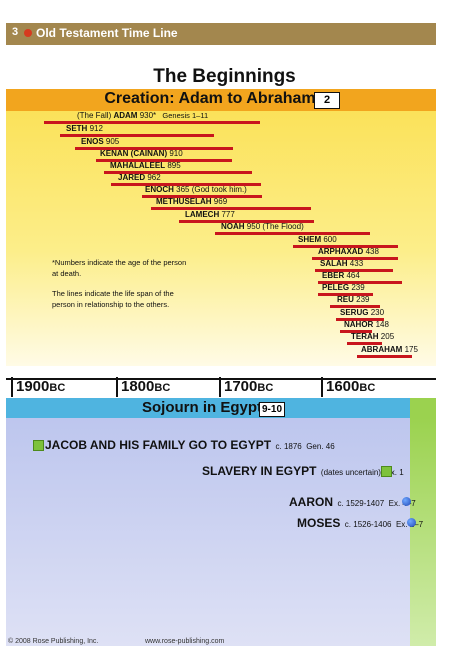  I want to click on patriarch-prefix: (The Fall), so click(94, 115).